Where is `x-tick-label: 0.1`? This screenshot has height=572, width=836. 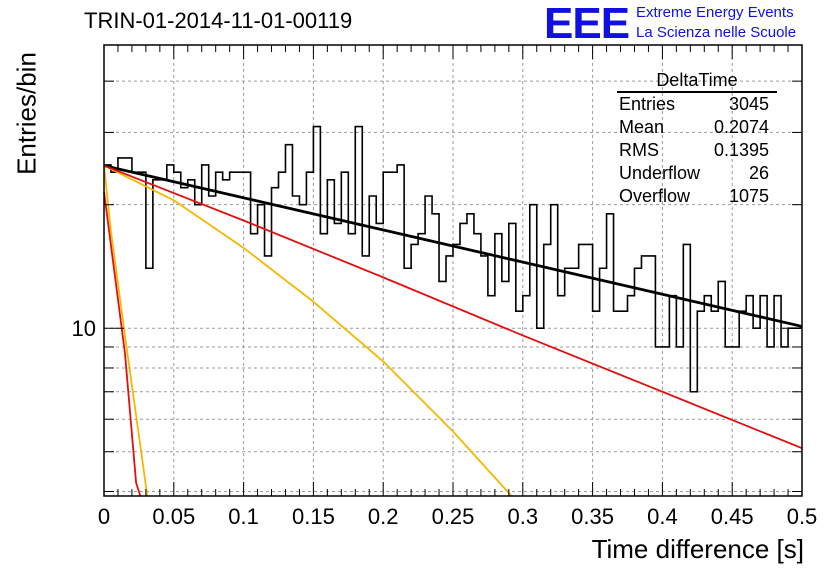 x-tick-label: 0.1 is located at coordinates (243, 516).